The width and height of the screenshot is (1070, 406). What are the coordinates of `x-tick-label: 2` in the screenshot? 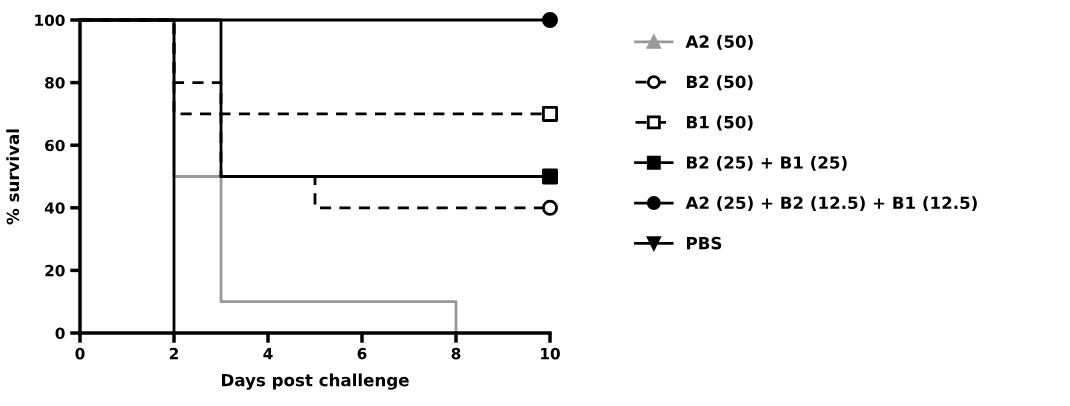 It's located at (173, 353).